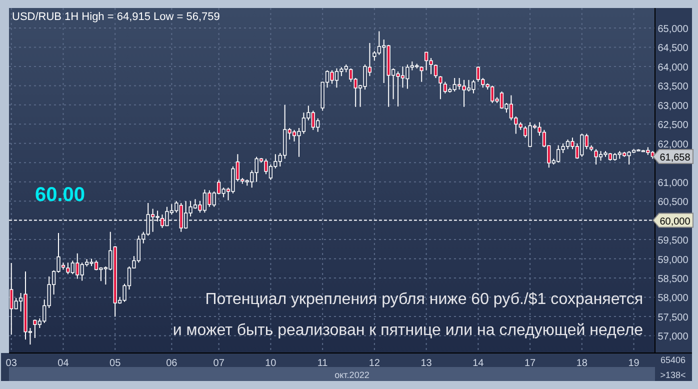 This screenshot has width=698, height=389. Describe the element at coordinates (219, 363) in the screenshot. I see `x-tick-label: 07` at that location.